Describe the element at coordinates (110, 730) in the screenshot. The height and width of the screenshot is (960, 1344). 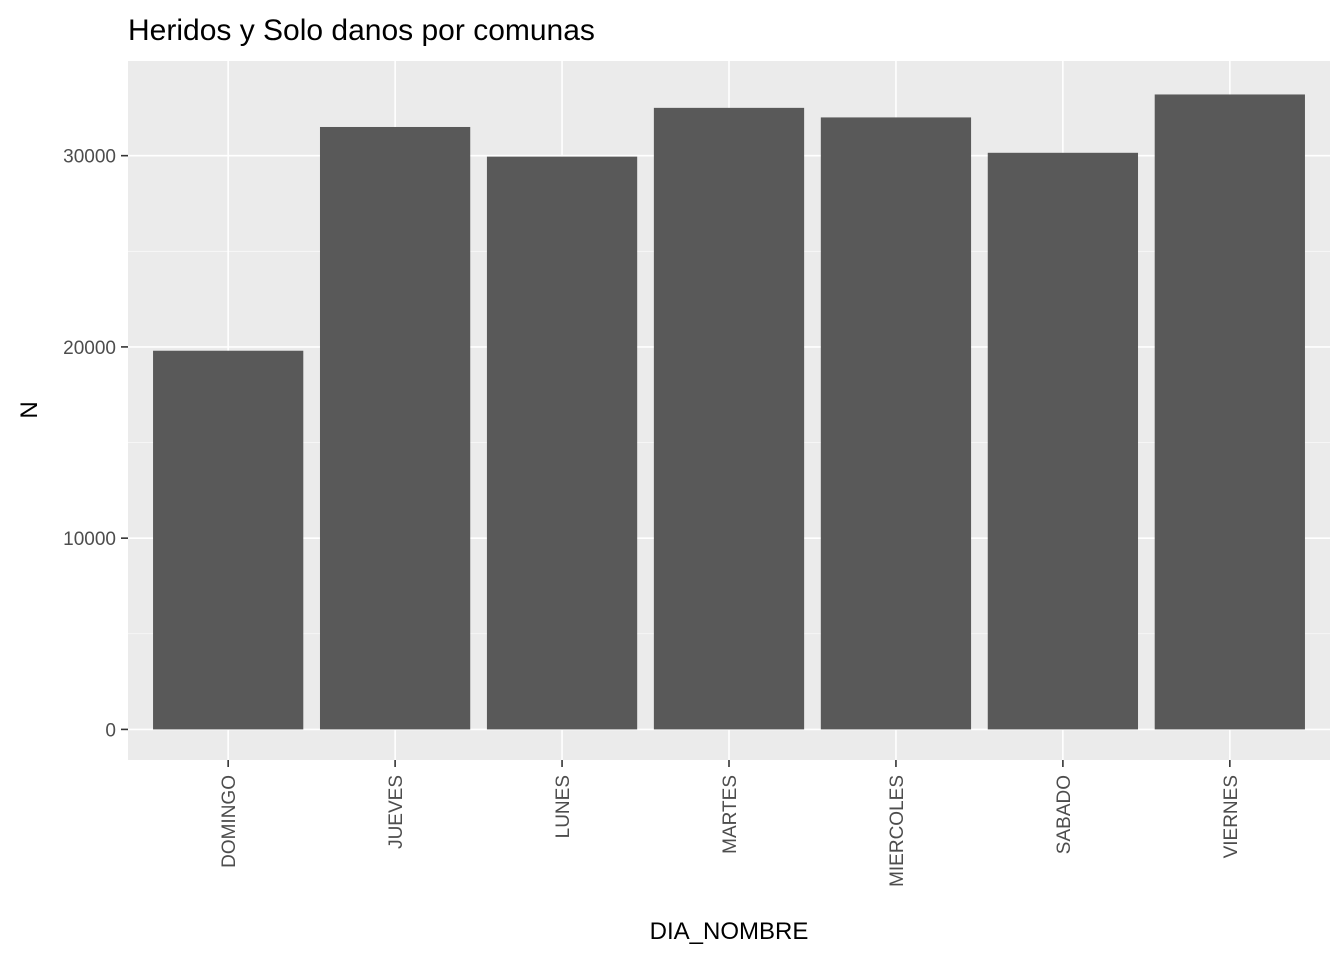
I see `y-tick-label: 0` at that location.